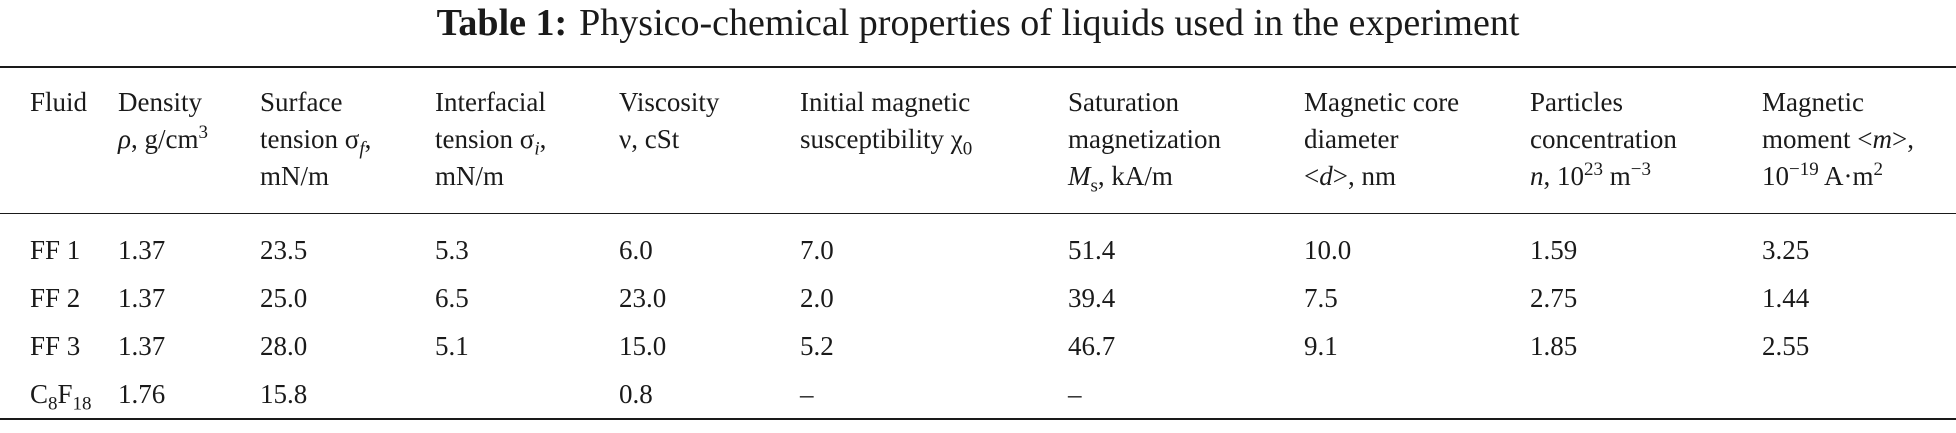 The height and width of the screenshot is (433, 1956). Describe the element at coordinates (452, 250) in the screenshot. I see `cell-interfacial-tension: 5.3` at that location.